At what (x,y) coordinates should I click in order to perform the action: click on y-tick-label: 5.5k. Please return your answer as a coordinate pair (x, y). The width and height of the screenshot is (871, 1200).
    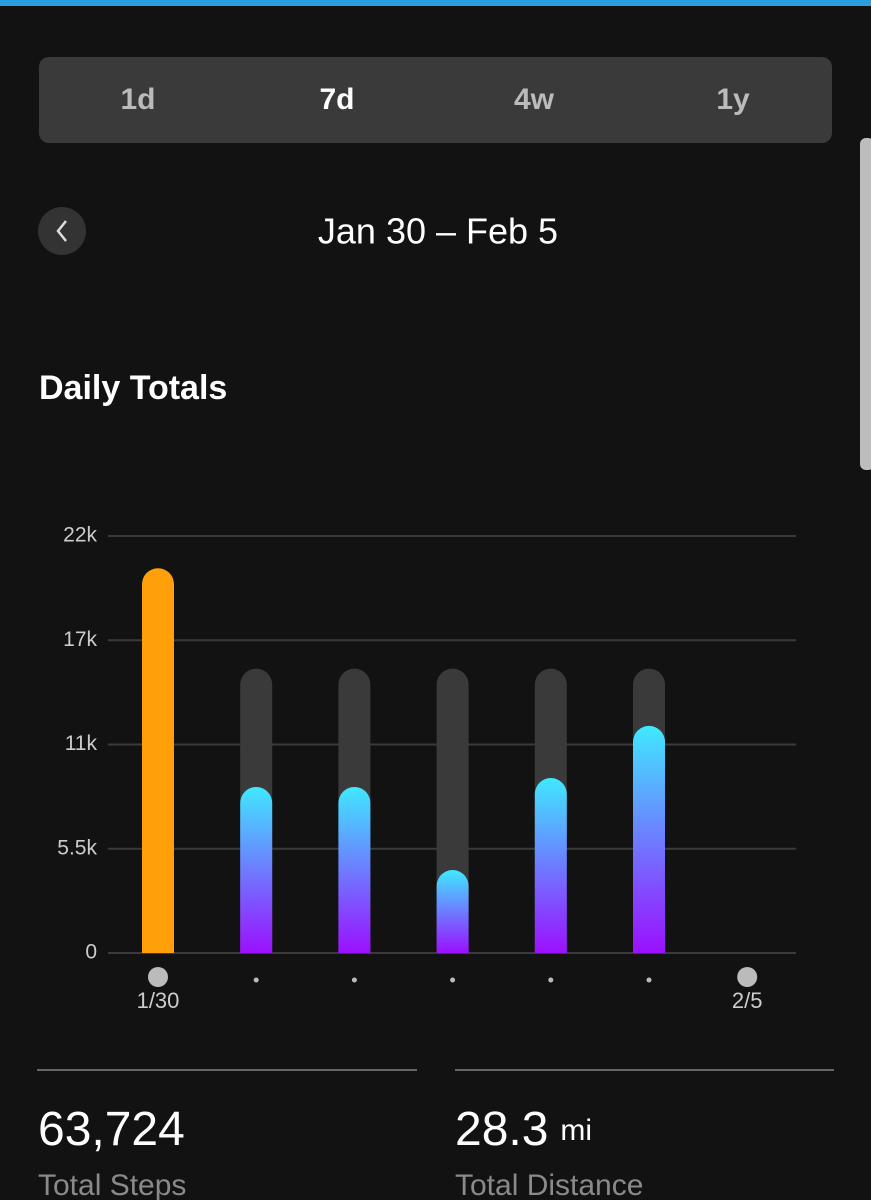
    Looking at the image, I should click on (77, 847).